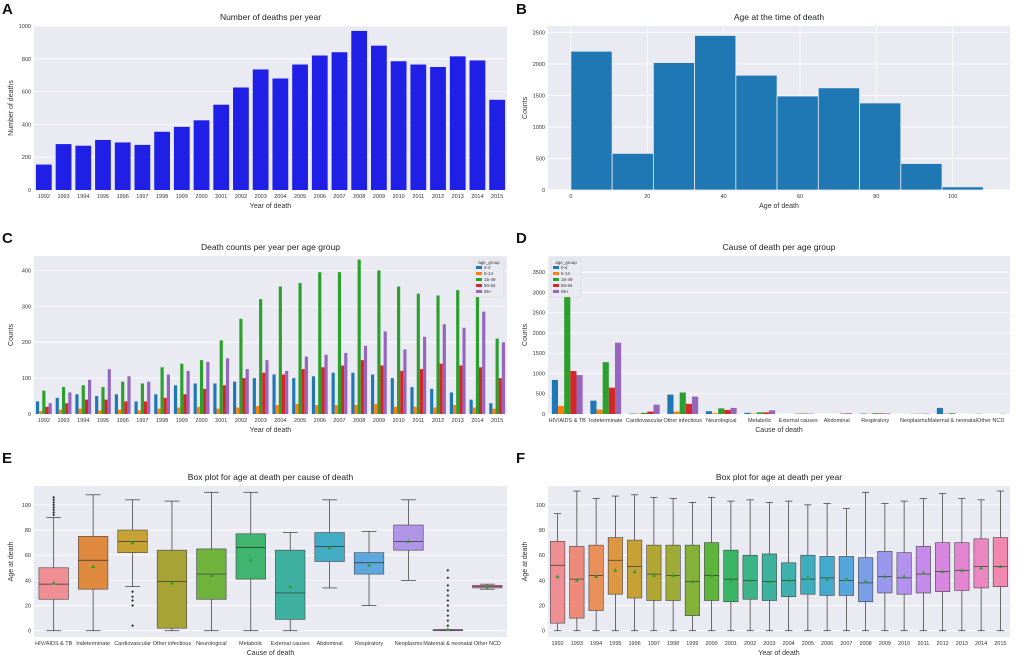  I want to click on x-tick-label: 1995, so click(103, 421).